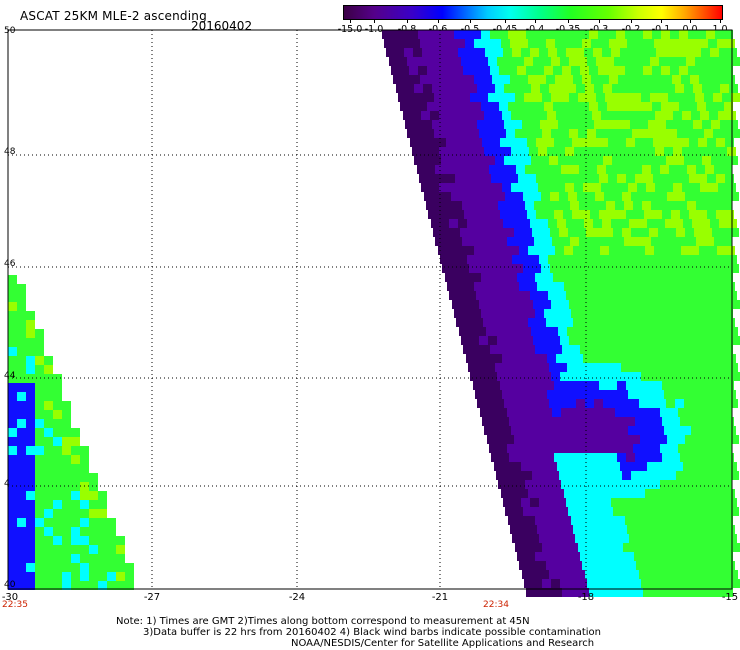  I want to click on lon-label-18: -18, so click(586, 597).